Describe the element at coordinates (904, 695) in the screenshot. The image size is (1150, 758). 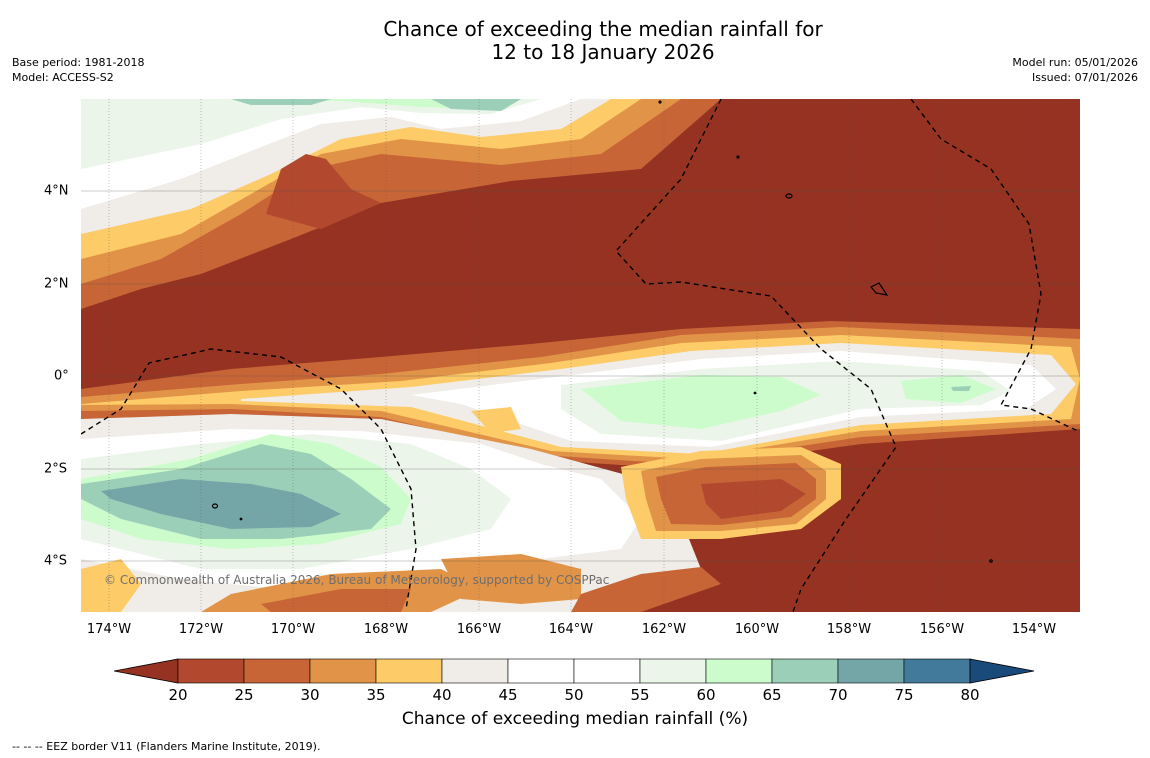
I see `cbar-tick-75: 75` at that location.